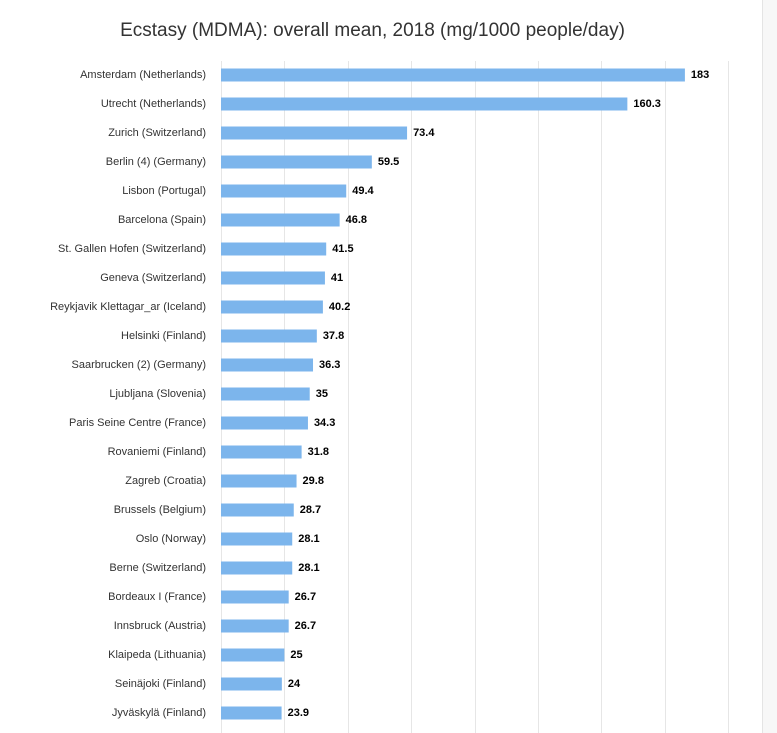 The image size is (777, 733). I want to click on data-label: 29.8, so click(313, 481).